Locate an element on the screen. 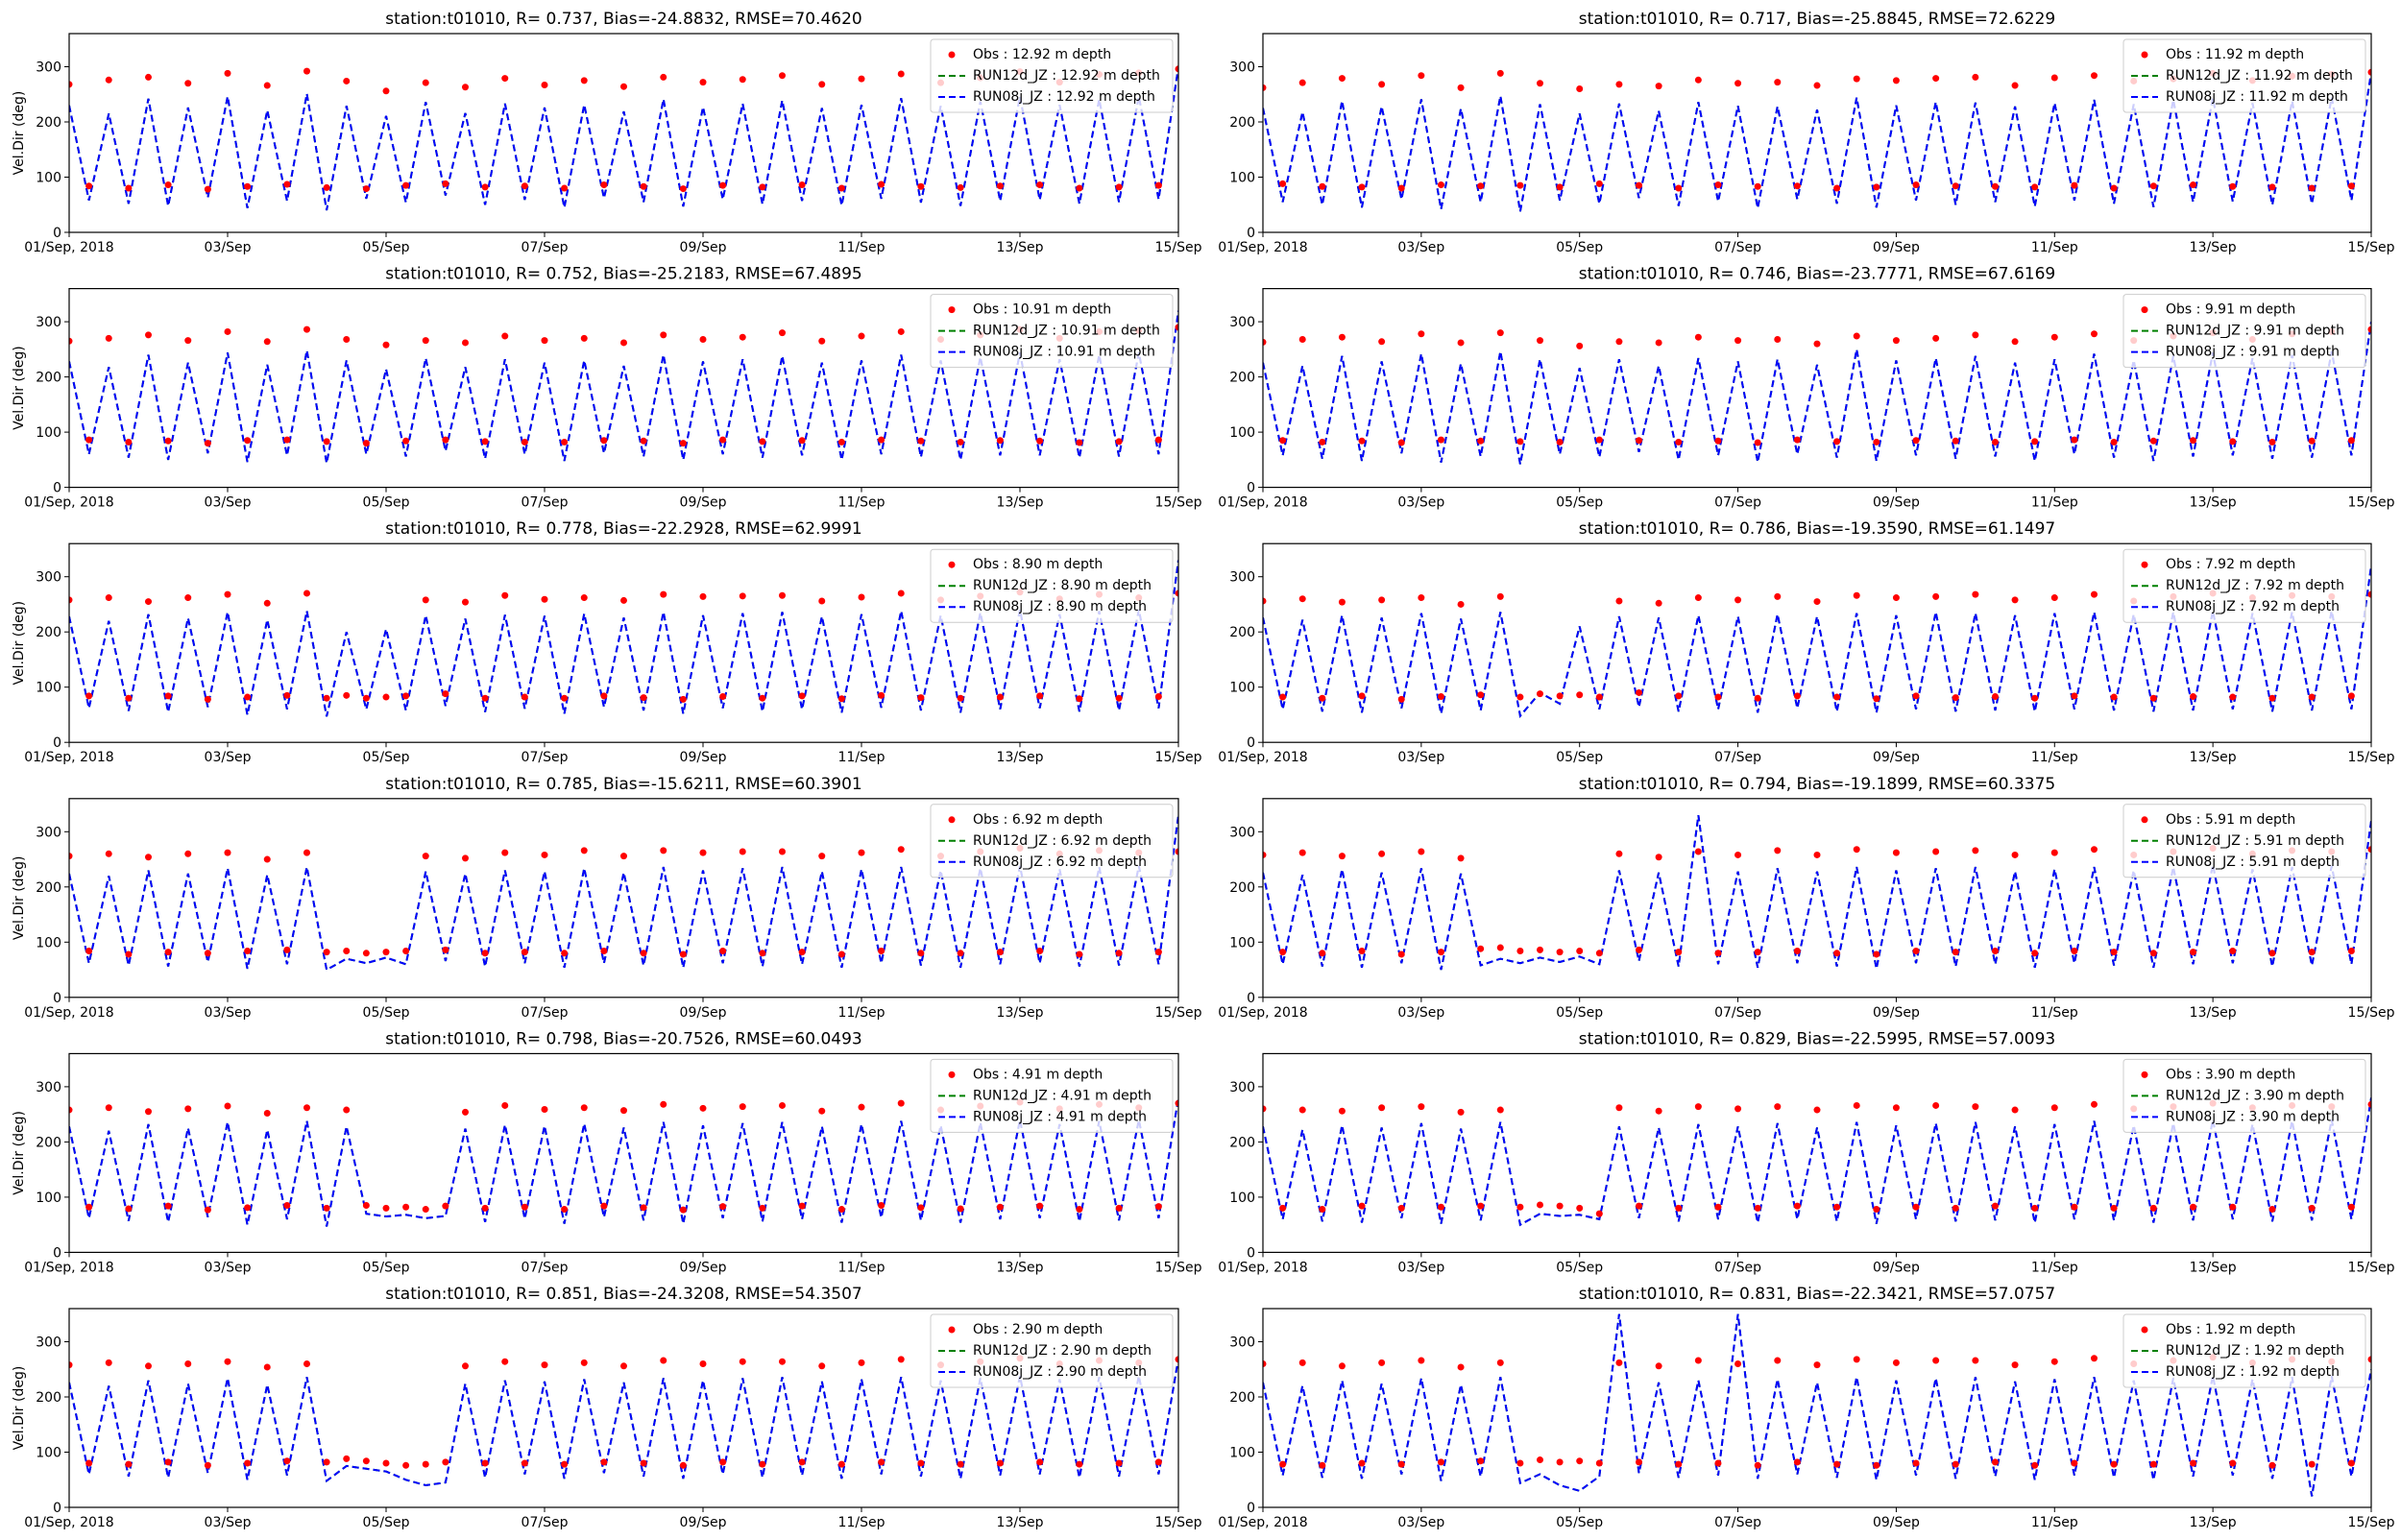  y-tick-label: 300 is located at coordinates (49, 322).